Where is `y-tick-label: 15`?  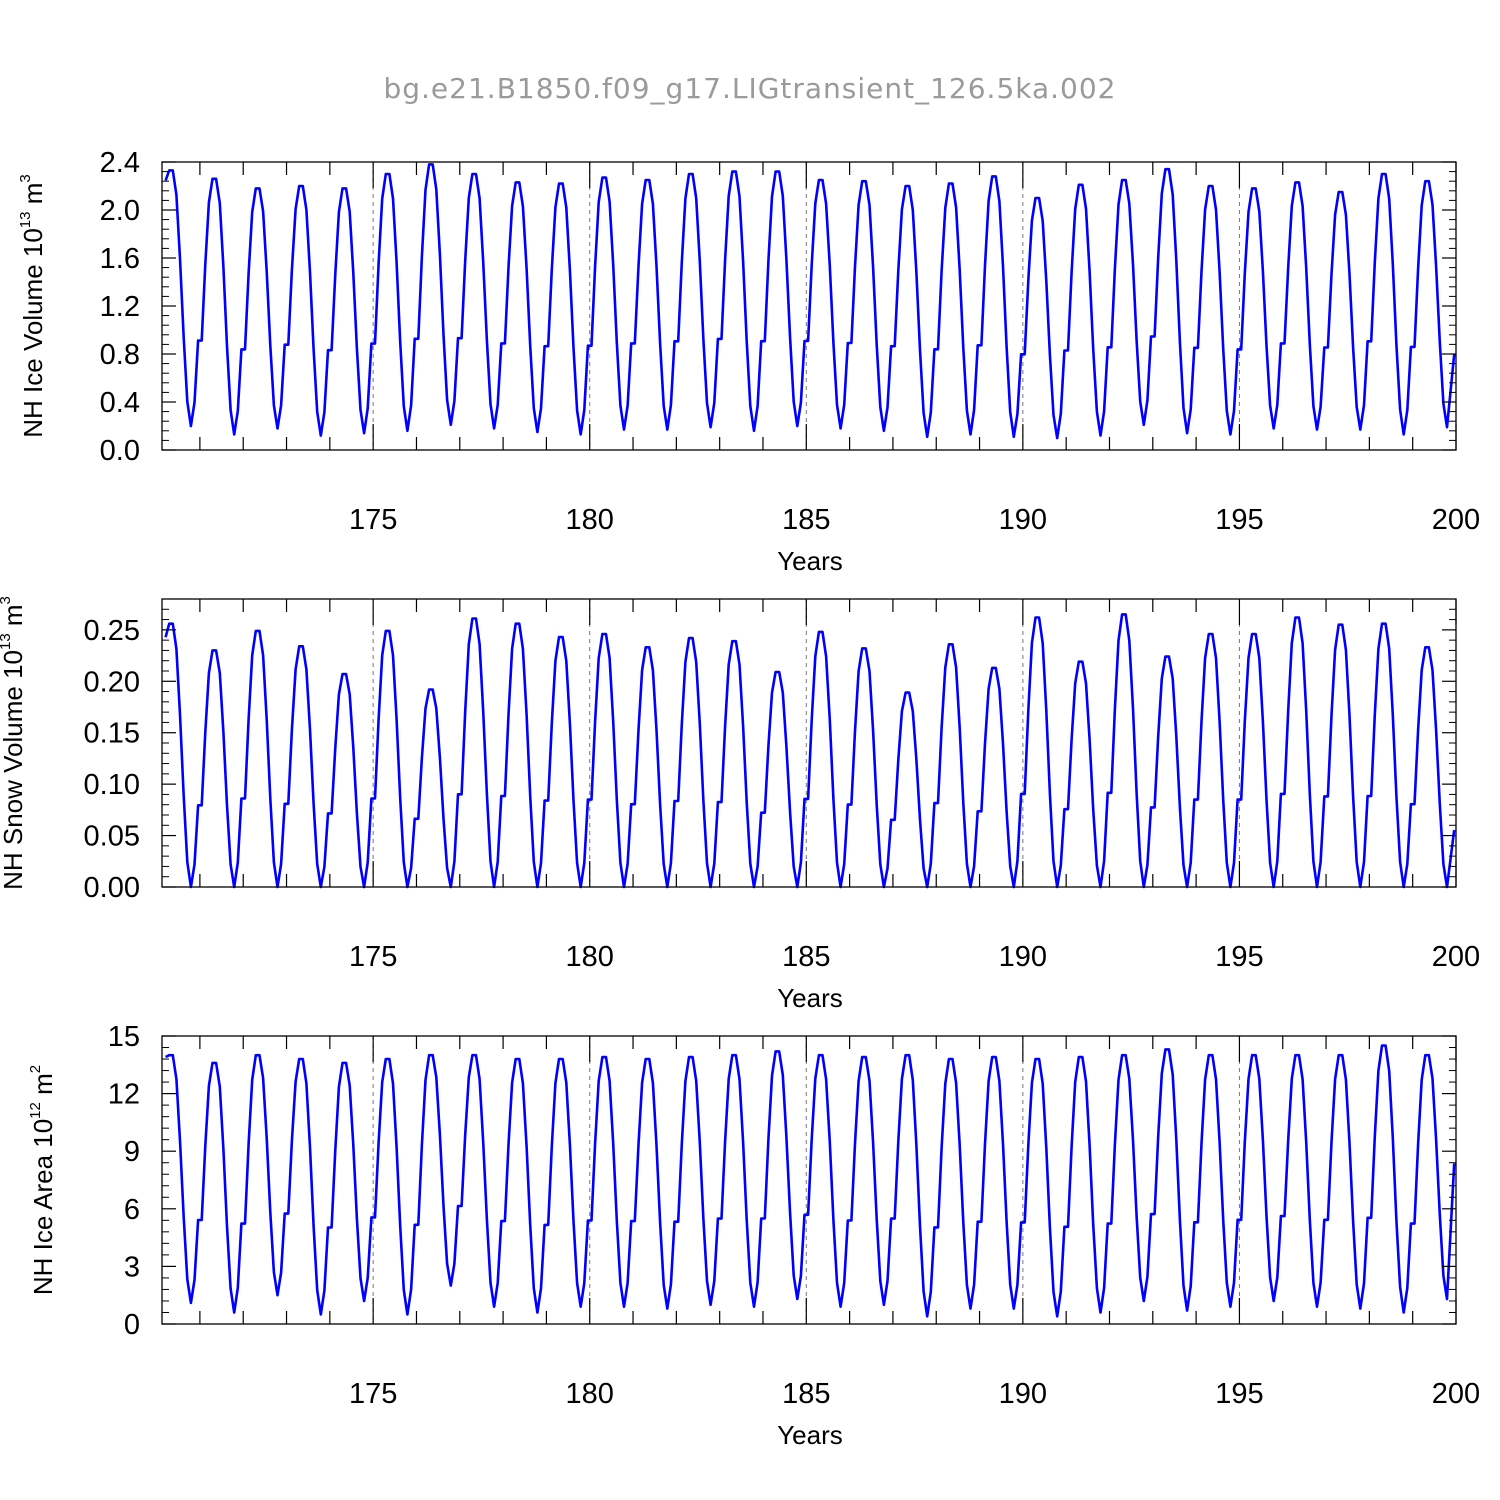 y-tick-label: 15 is located at coordinates (124, 1037).